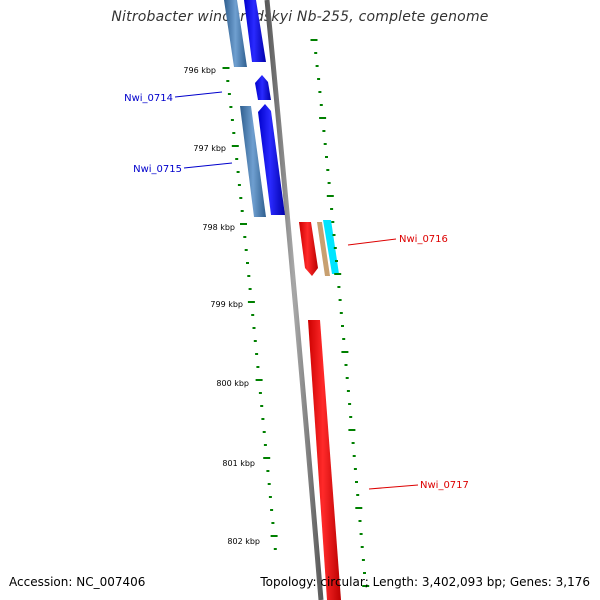 Image resolution: width=600 pixels, height=600 pixels. What do you see at coordinates (226, 304) in the screenshot?
I see `tick-label-799: 799 kbp` at bounding box center [226, 304].